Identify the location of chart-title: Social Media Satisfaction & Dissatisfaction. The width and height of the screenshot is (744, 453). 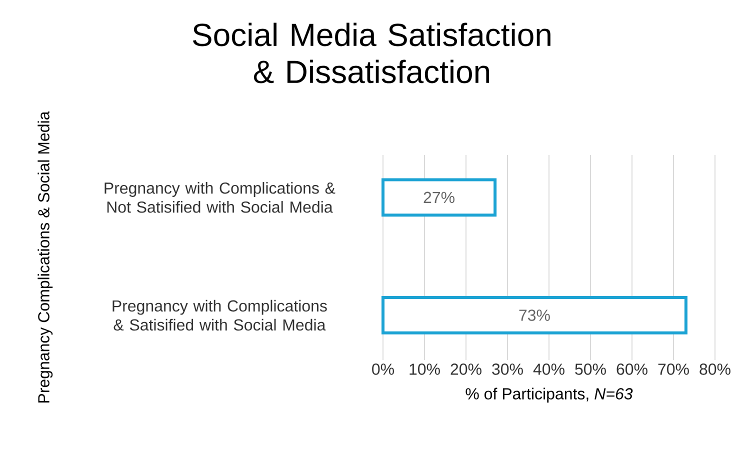
(371, 53).